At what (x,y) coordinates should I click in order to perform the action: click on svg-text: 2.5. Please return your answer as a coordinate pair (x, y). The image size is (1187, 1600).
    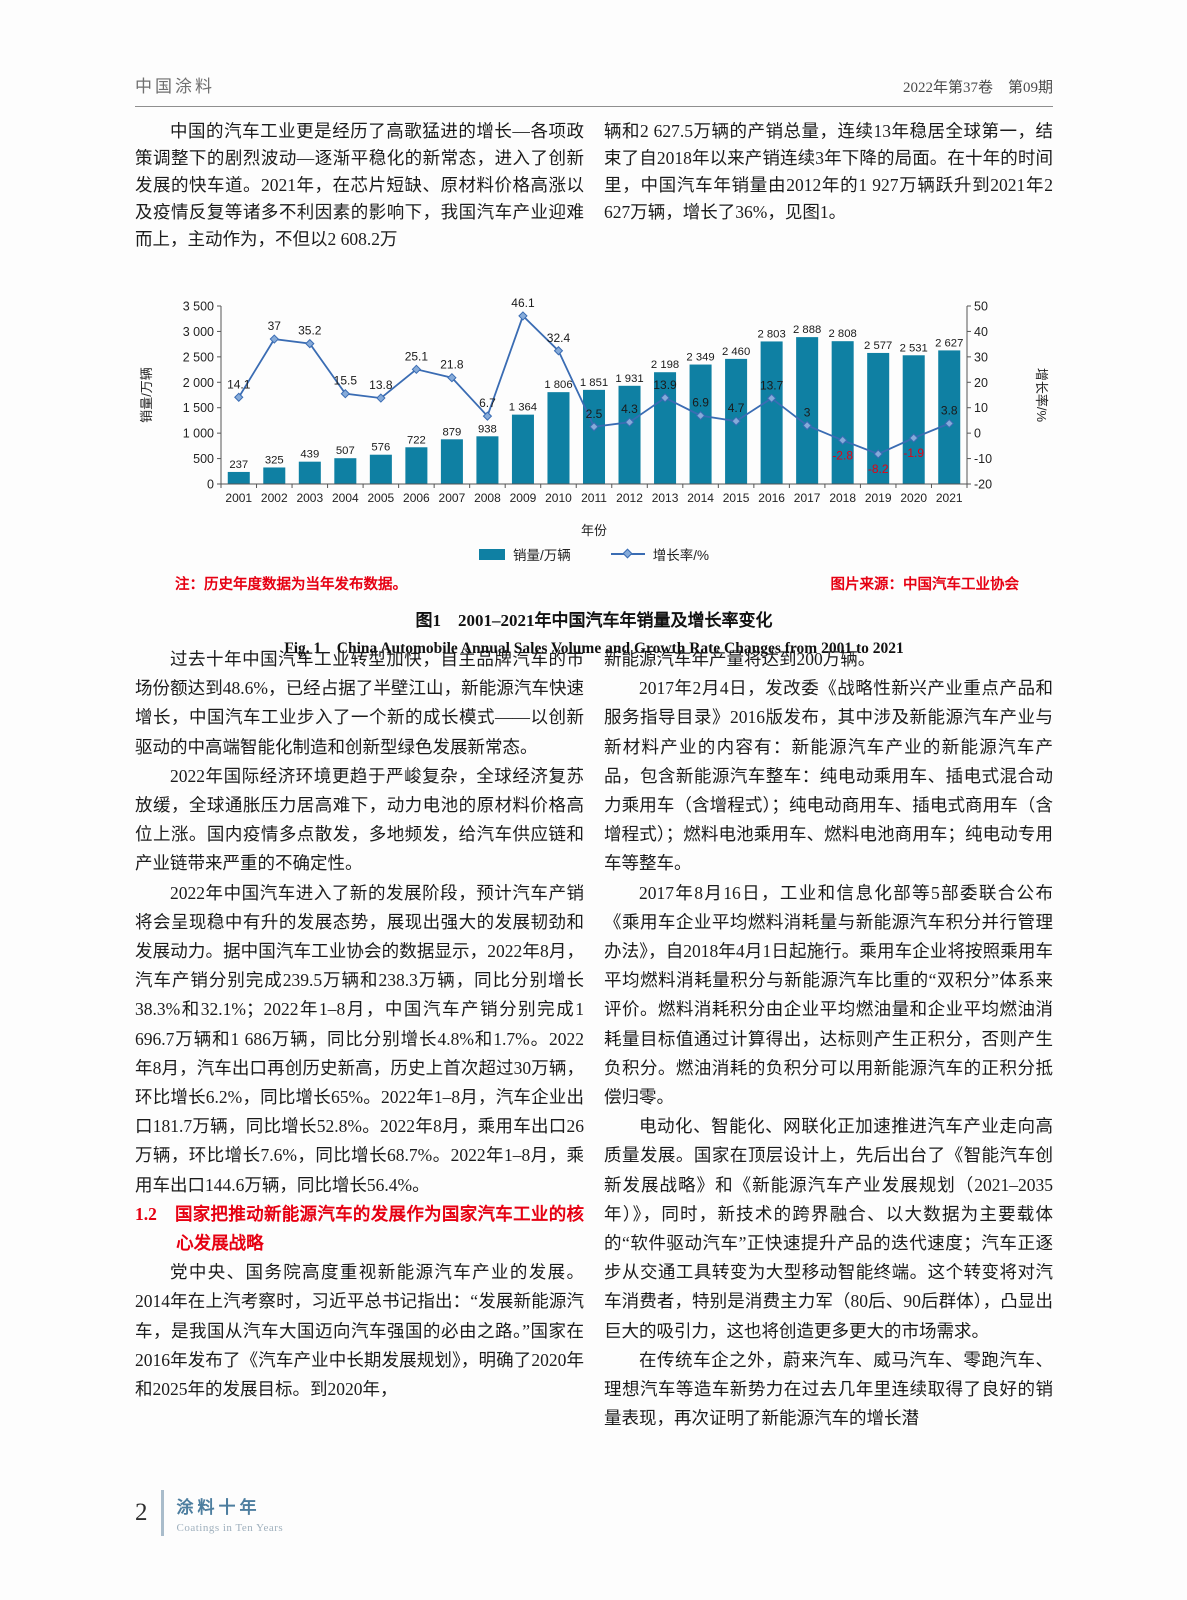
    Looking at the image, I should click on (594, 414).